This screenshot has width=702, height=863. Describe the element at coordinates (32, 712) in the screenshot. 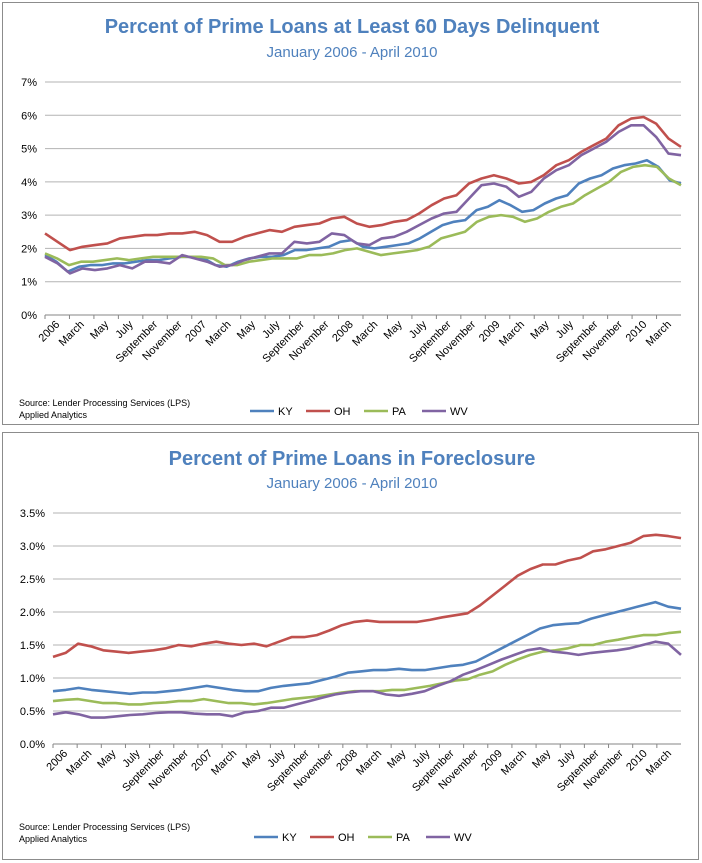

I see `y-tick-label: 0.5%` at that location.